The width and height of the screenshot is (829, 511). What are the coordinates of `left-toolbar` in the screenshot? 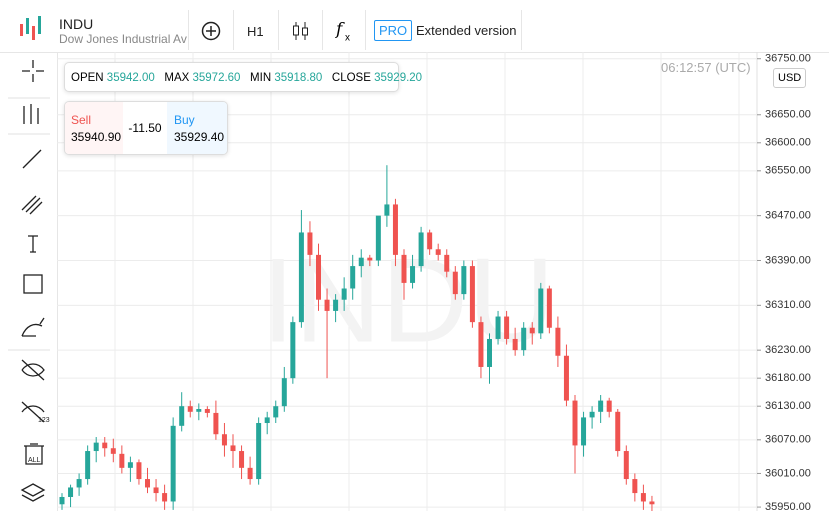 It's located at (29, 281).